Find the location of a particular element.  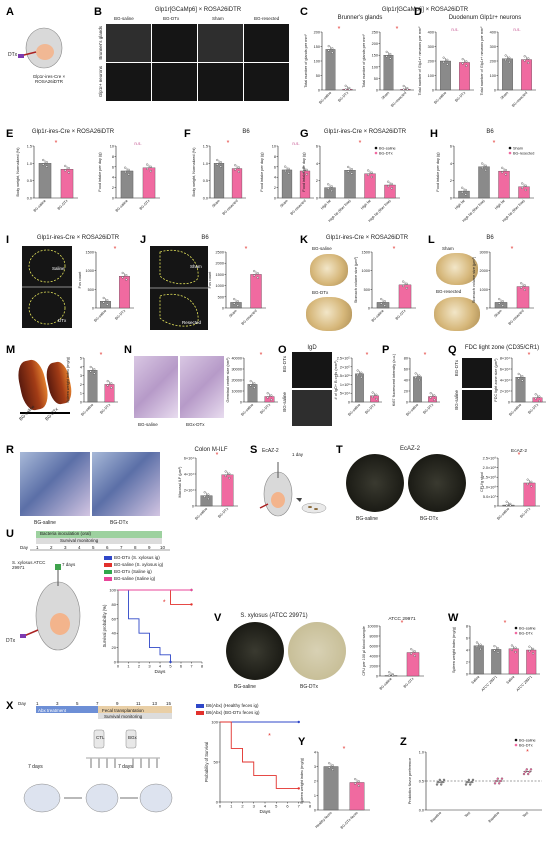

P-ytick-label-3: 60 is located at coordinates (406, 370).